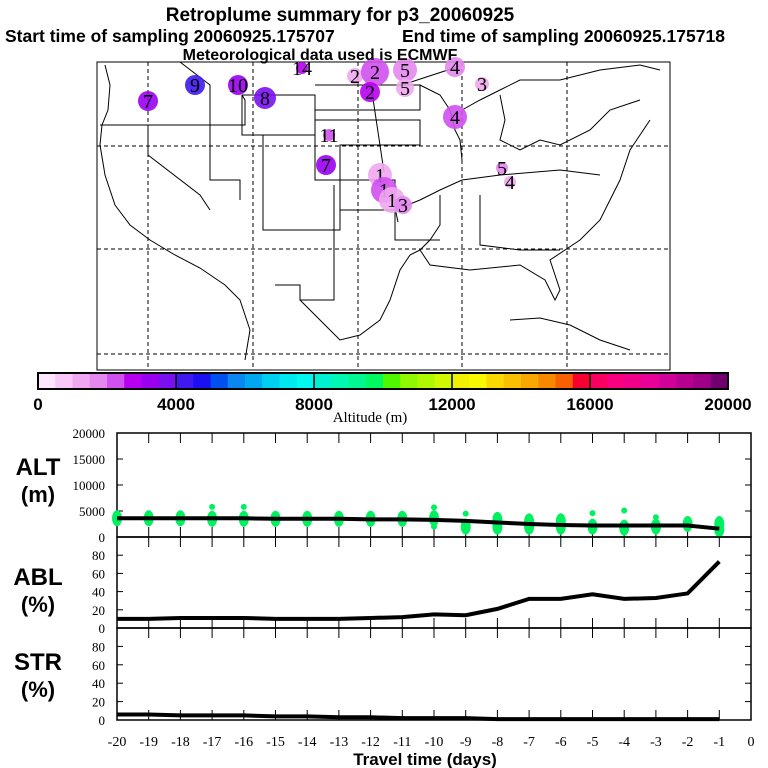 The height and width of the screenshot is (768, 768). I want to click on plume-marker-label: 7, so click(148, 102).